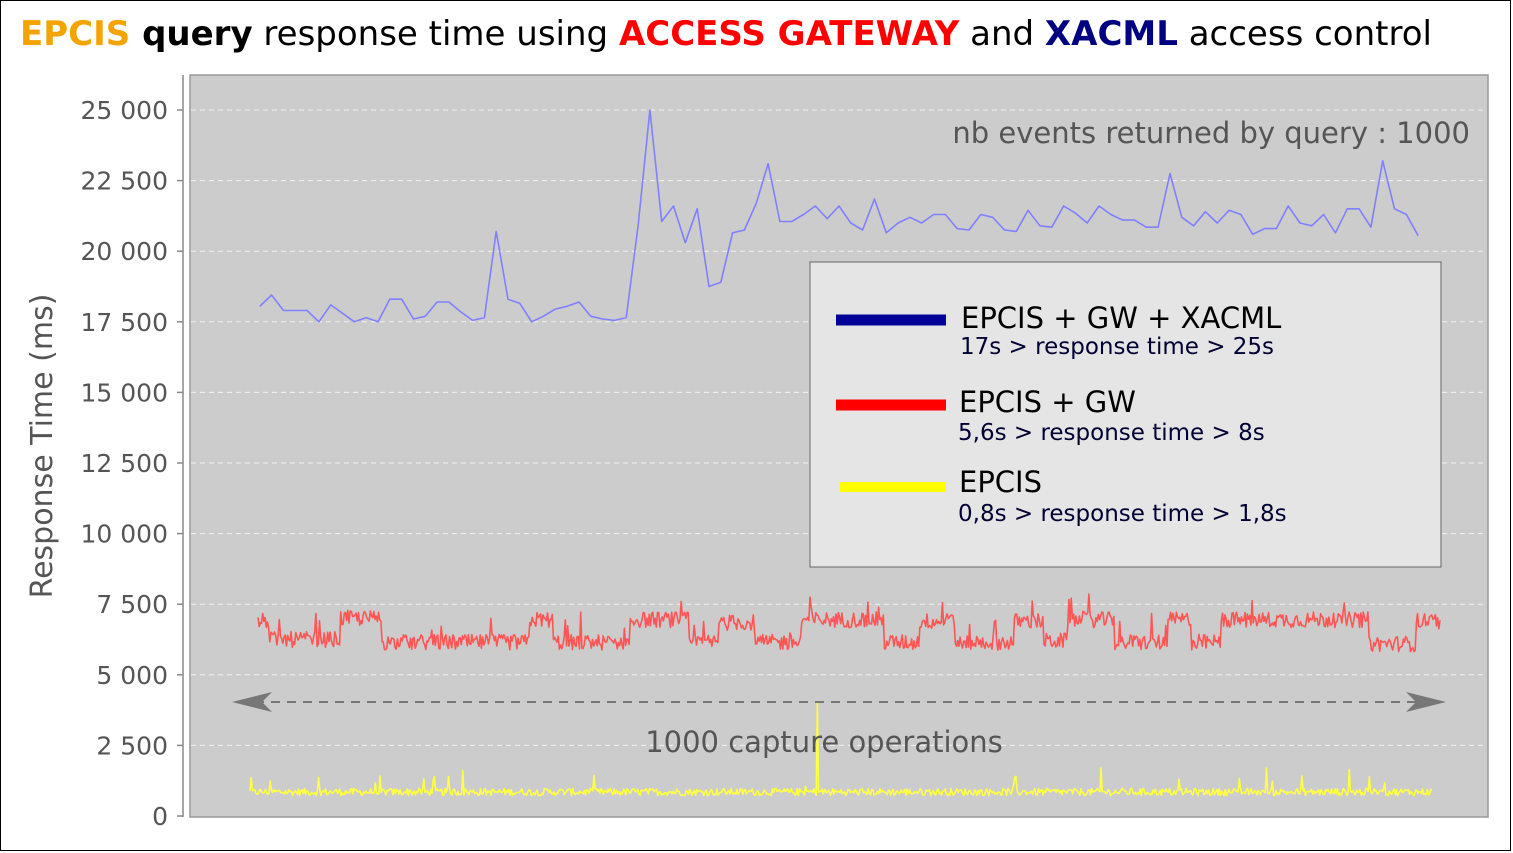 The image size is (1513, 853). I want to click on y-tick-label: 17 500, so click(124, 322).